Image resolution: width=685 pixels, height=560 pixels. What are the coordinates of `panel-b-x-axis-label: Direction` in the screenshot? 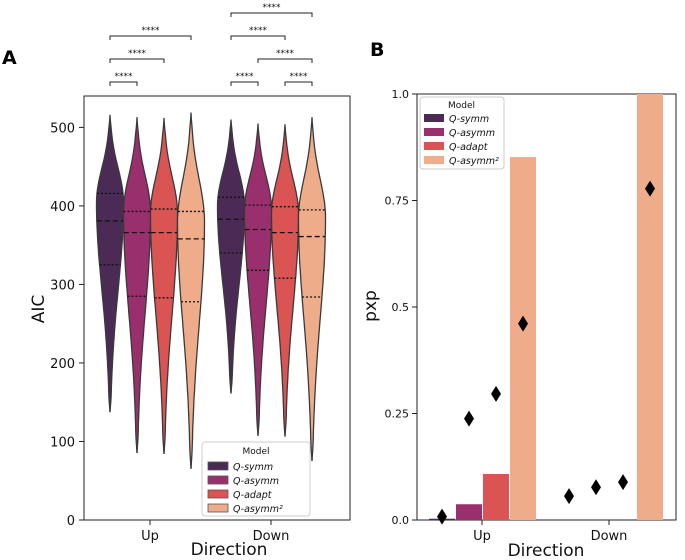 It's located at (546, 550).